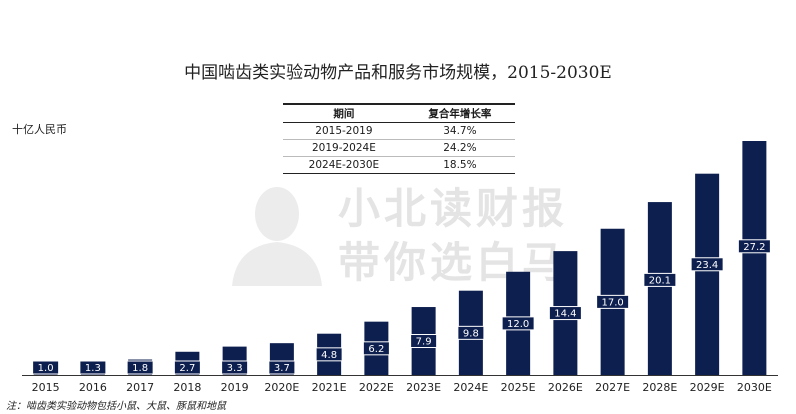 This screenshot has width=796, height=414. Describe the element at coordinates (277, 236) in the screenshot. I see `watermark-portrait-icon` at that location.